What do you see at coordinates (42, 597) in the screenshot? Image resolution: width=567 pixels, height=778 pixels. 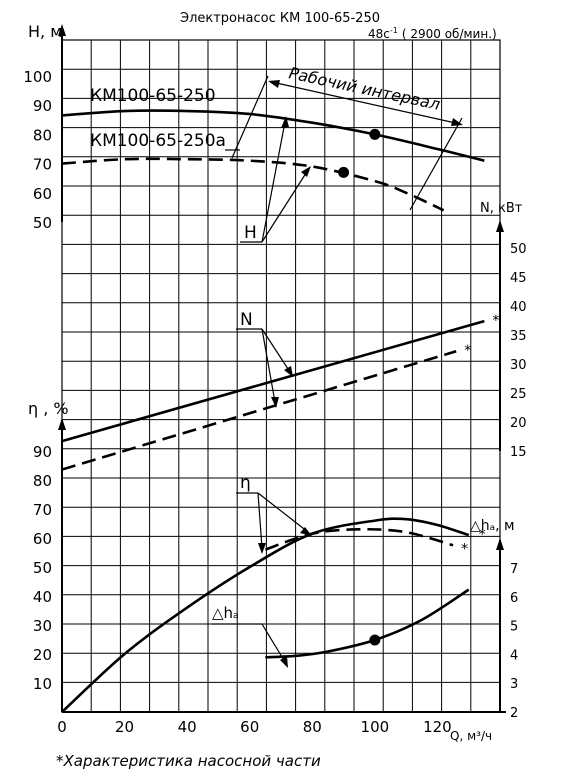 I see `eta-tick-label: 40` at bounding box center [42, 597].